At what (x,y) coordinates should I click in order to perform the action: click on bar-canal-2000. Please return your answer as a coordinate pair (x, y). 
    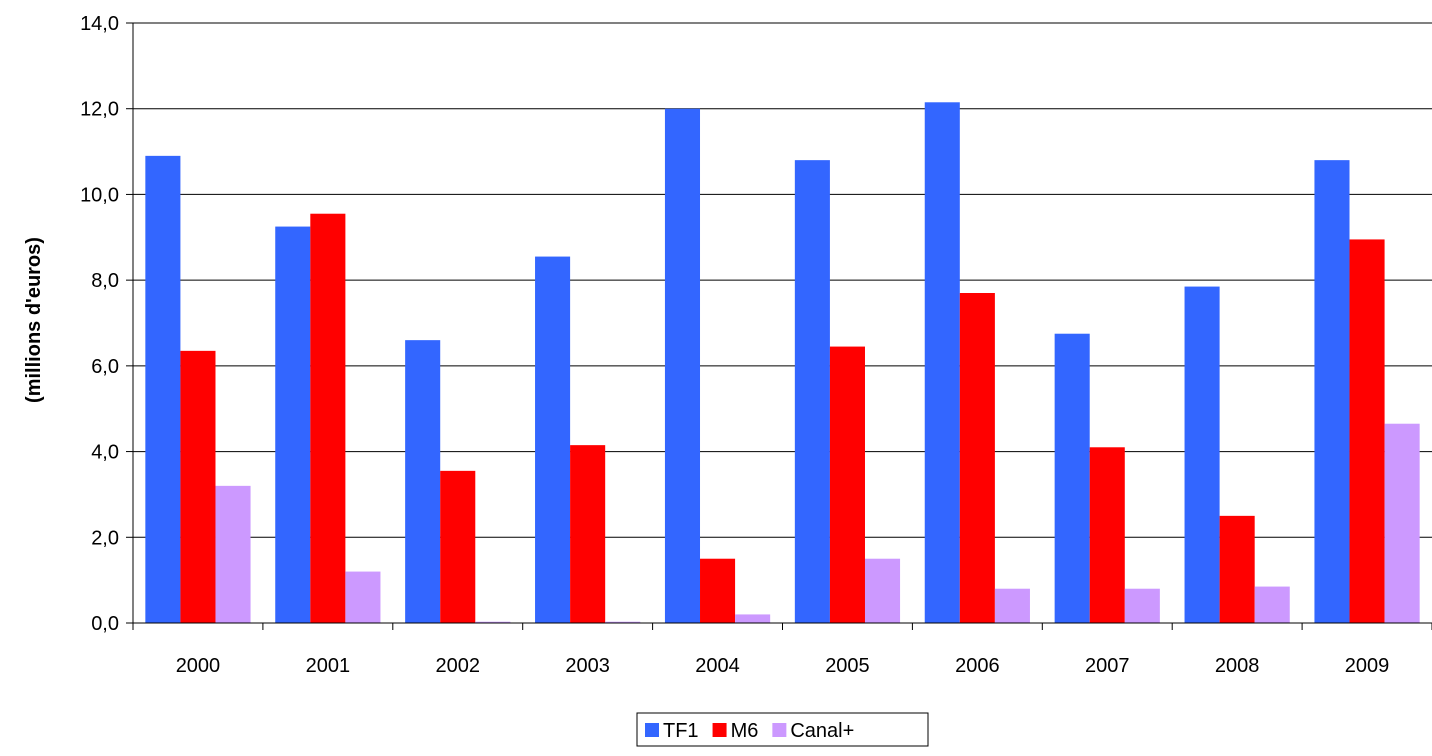
    Looking at the image, I should click on (233, 554).